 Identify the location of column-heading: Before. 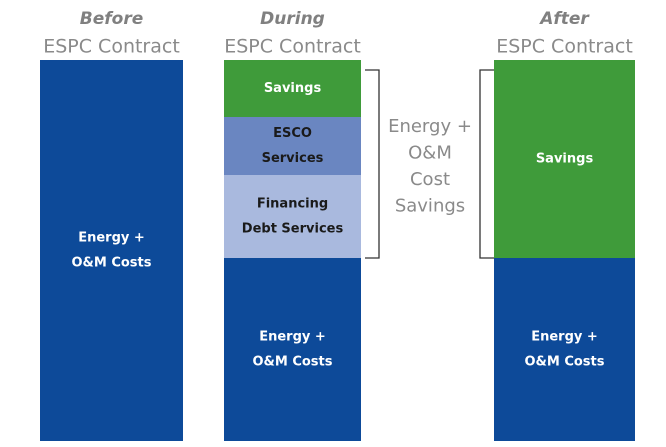
(111, 19).